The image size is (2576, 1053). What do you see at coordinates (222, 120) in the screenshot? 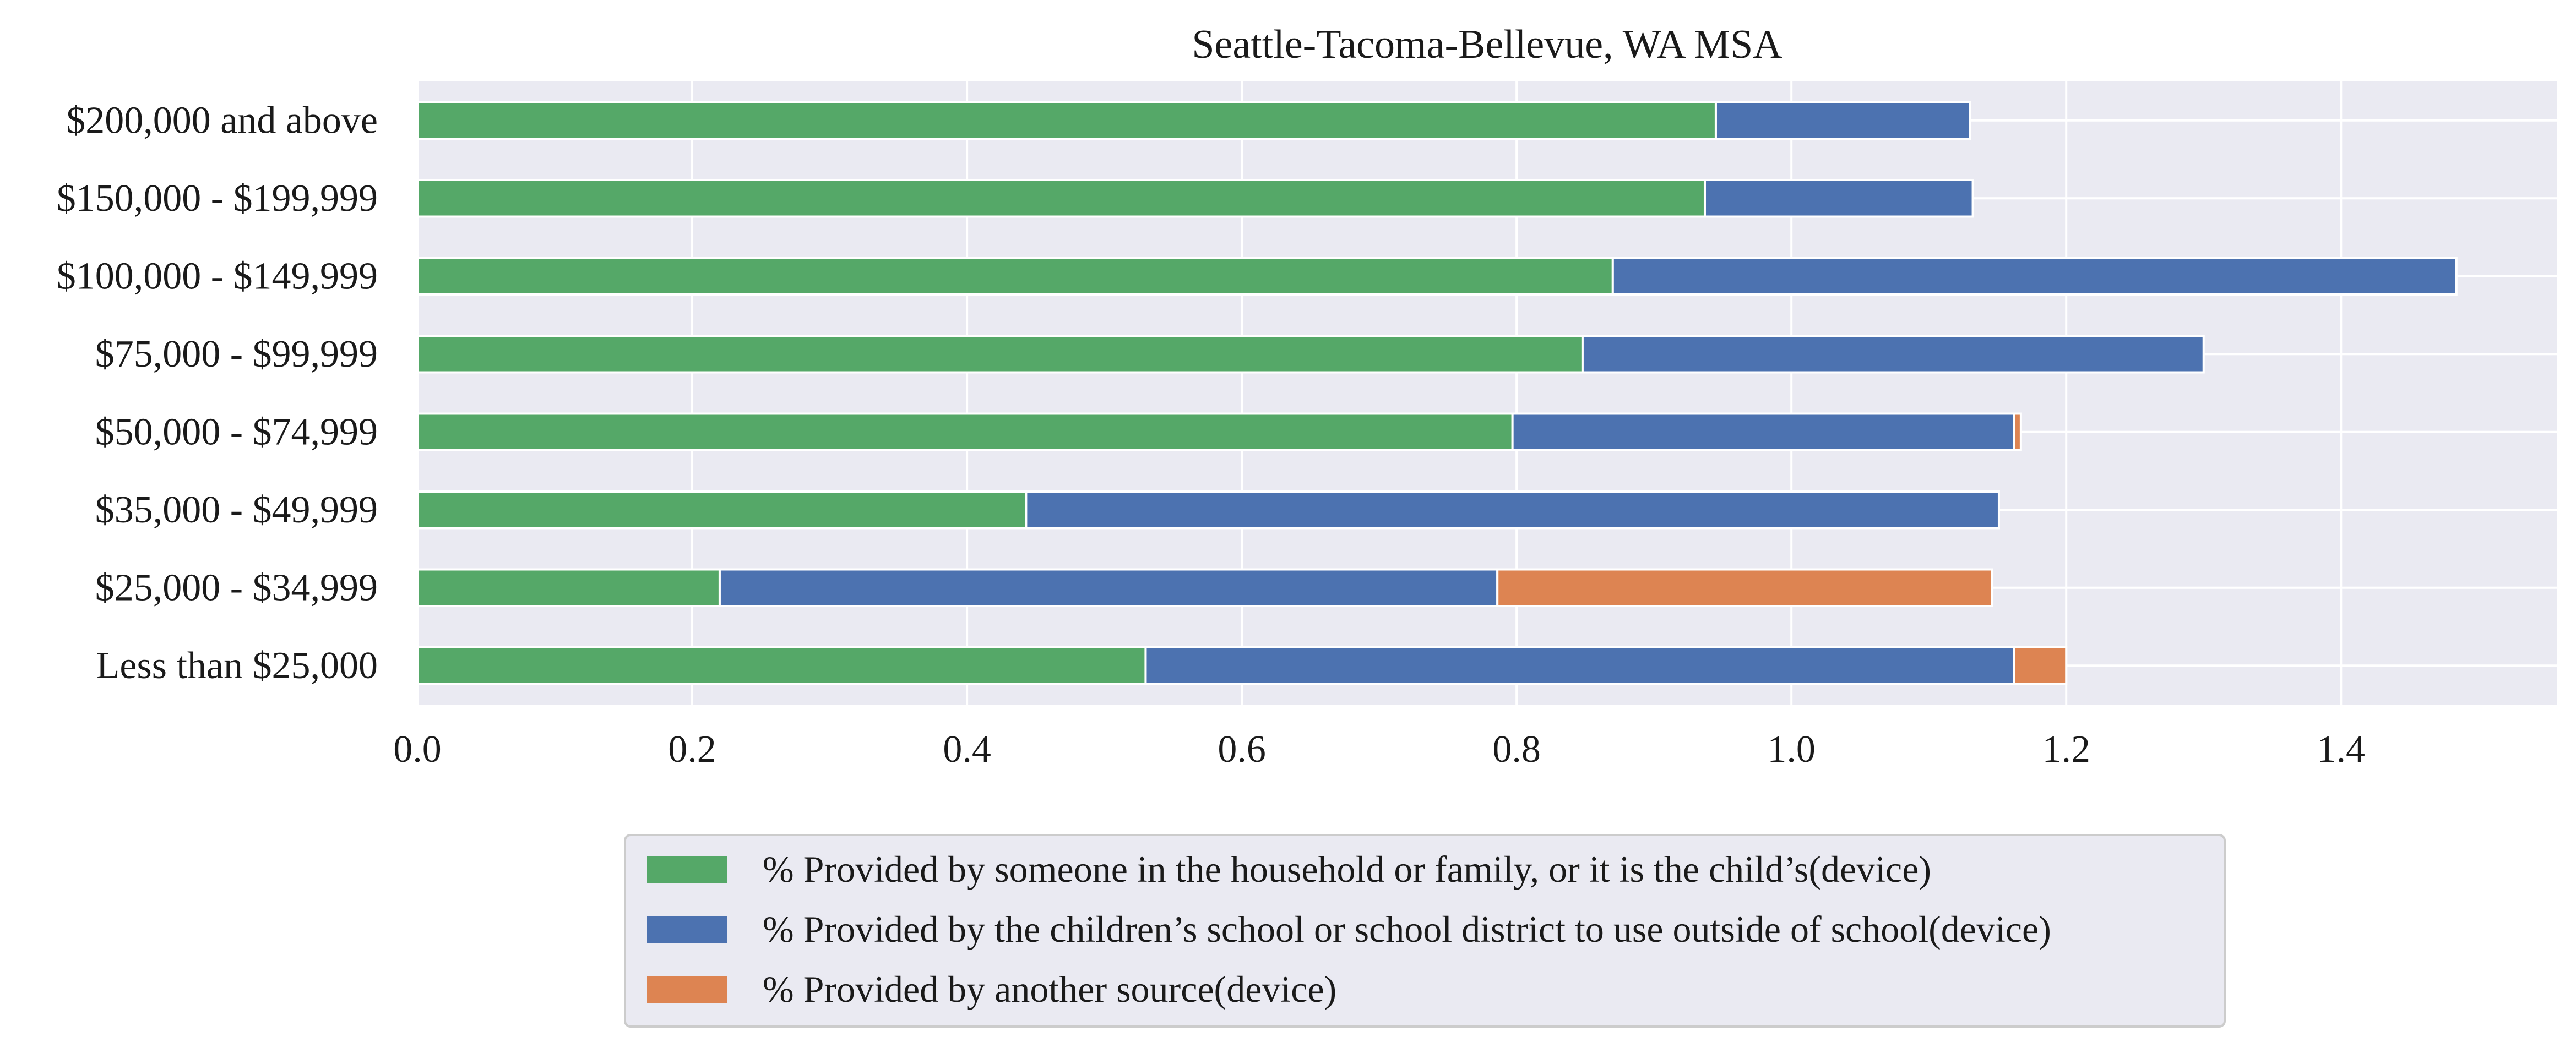
I see `y-tick-label: $200,000 and above` at bounding box center [222, 120].